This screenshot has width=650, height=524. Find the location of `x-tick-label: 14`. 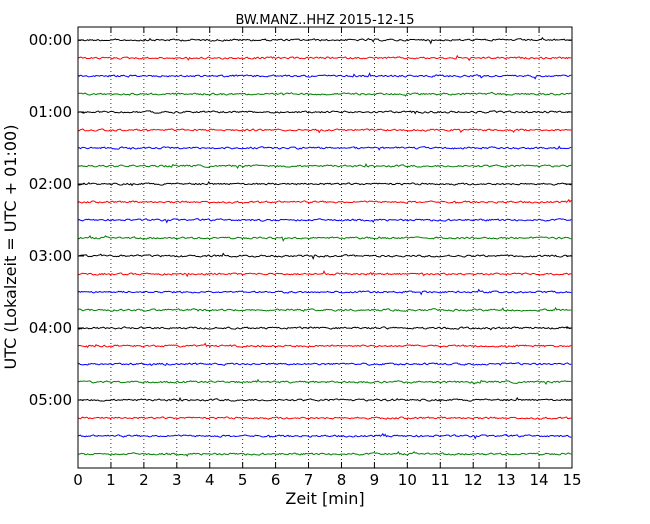

x-tick-label: 14 is located at coordinates (539, 480).